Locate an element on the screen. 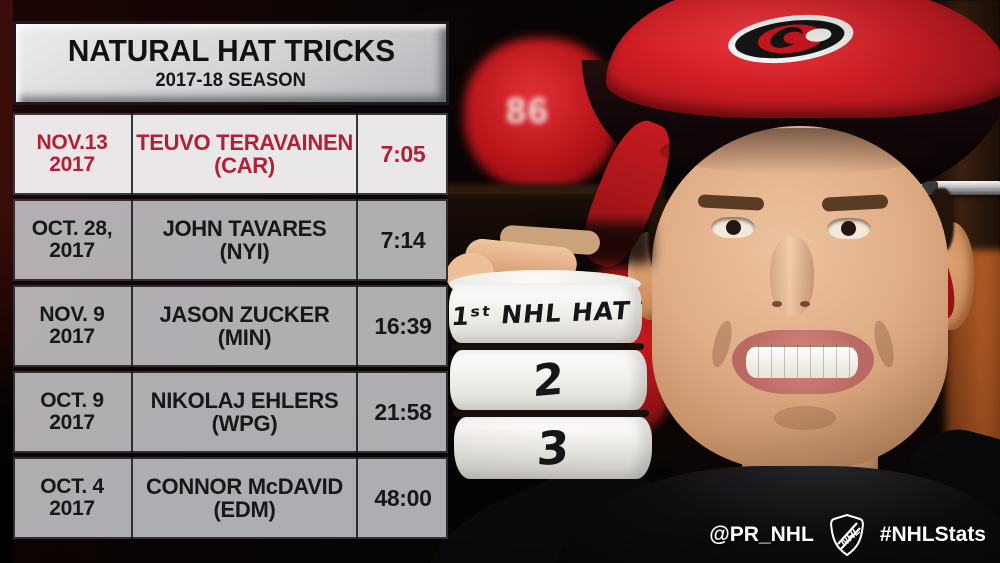 The image size is (1000, 563). date-cell: NOV.13 2017 is located at coordinates (73, 154).